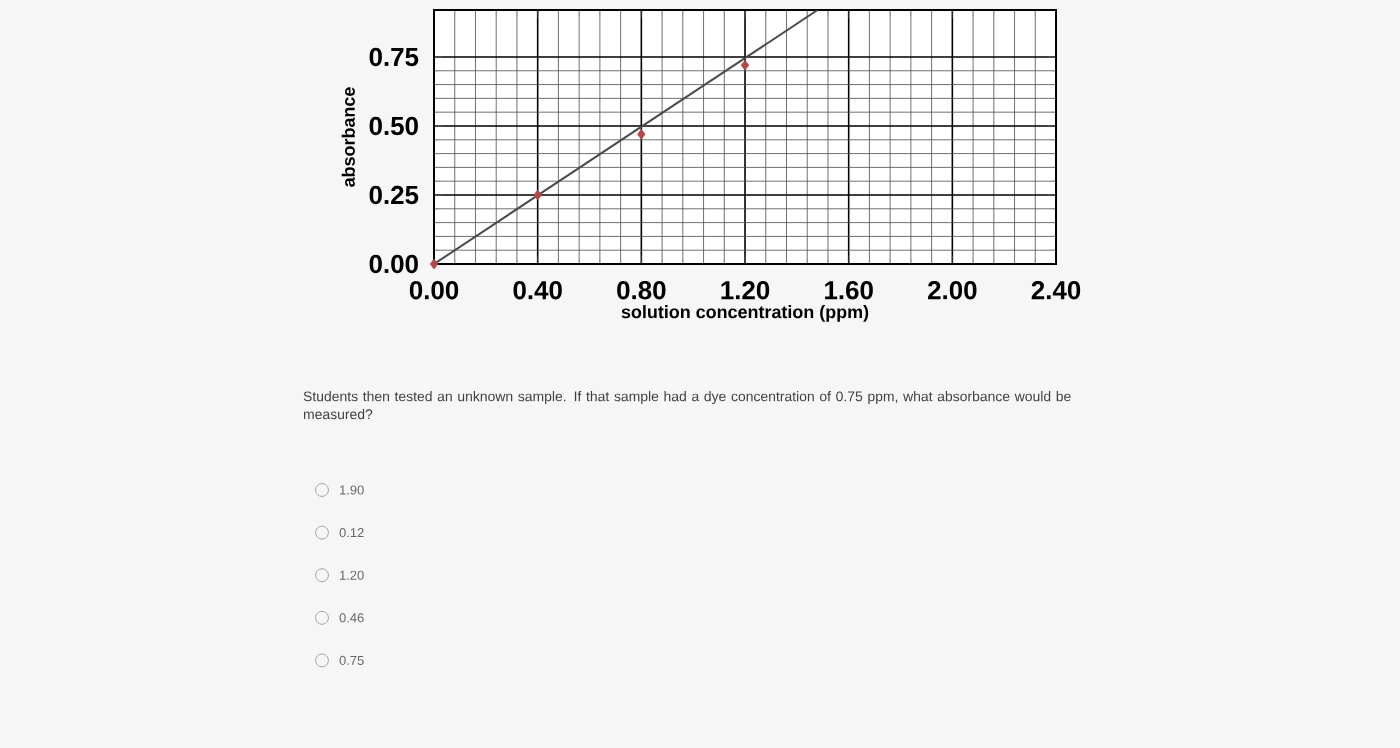 Image resolution: width=1400 pixels, height=748 pixels. What do you see at coordinates (745, 313) in the screenshot?
I see `x-axis-title: solution concentration (ppm)` at bounding box center [745, 313].